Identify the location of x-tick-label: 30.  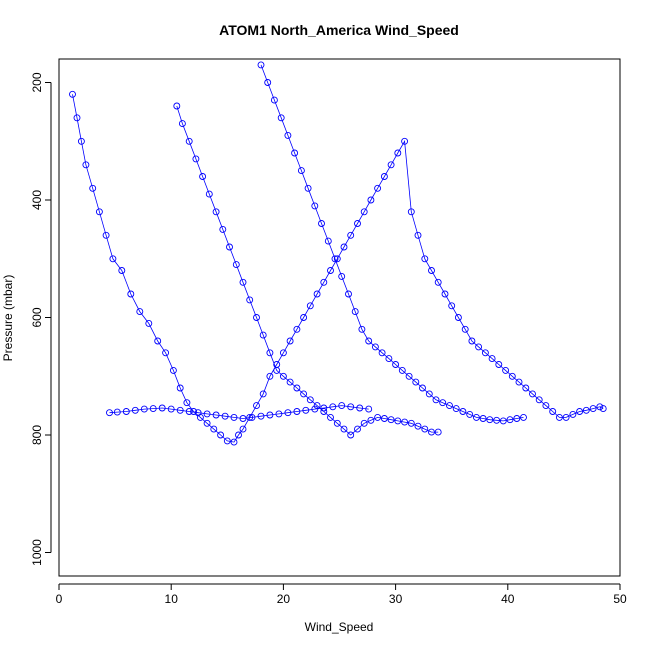
(396, 599).